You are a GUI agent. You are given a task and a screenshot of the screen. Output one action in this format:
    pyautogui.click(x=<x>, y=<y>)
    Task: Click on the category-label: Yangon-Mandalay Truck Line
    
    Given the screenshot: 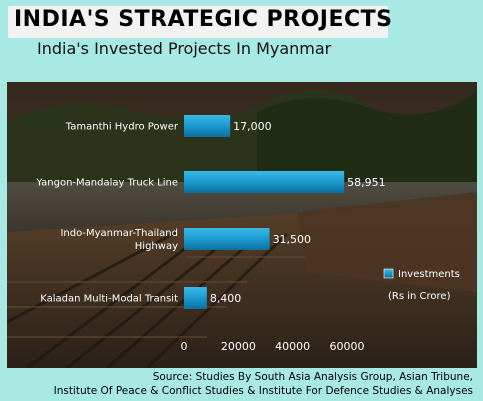 What is the action you would take?
    pyautogui.click(x=106, y=183)
    